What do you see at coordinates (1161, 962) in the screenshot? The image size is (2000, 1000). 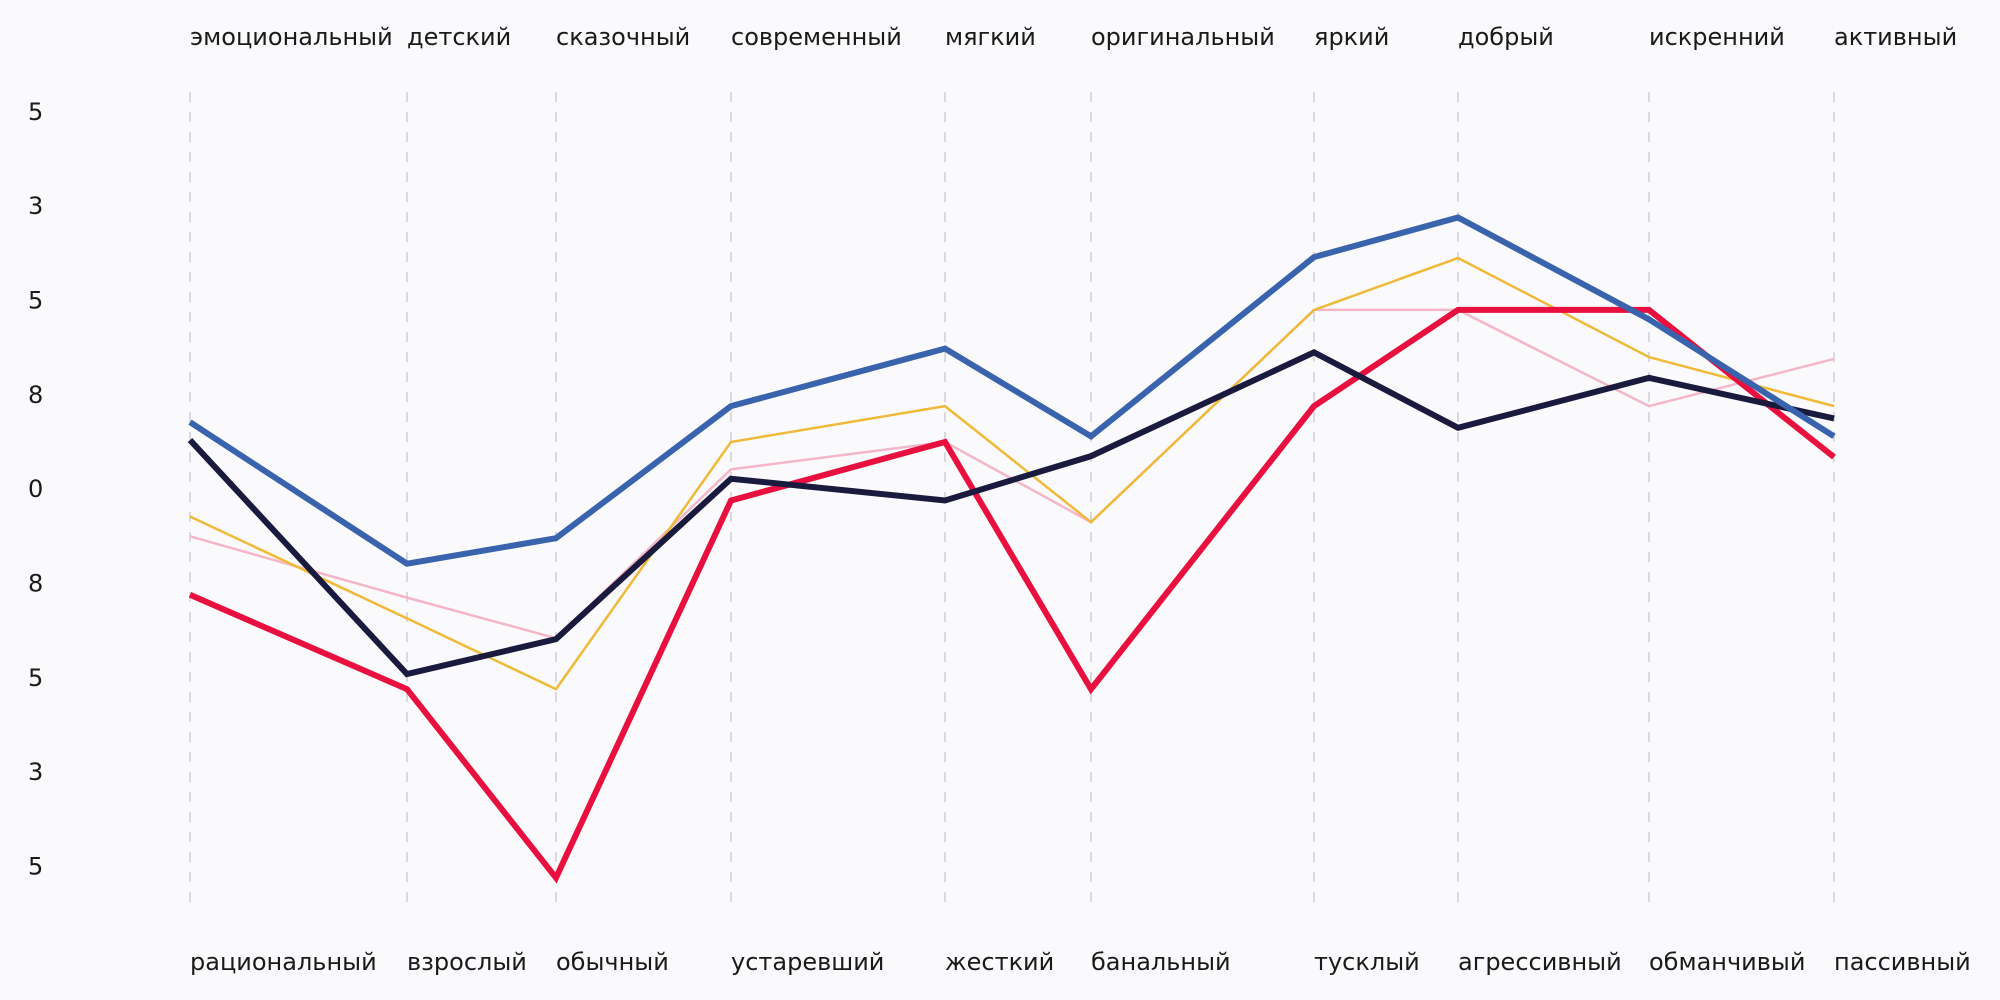 I see `bottom-label: банальный` at bounding box center [1161, 962].